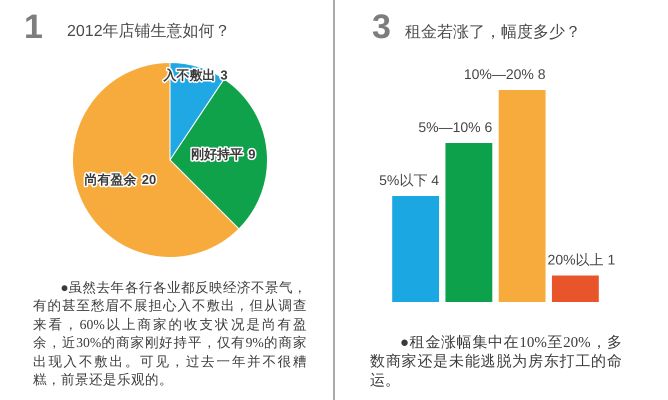 The height and width of the screenshot is (400, 668). I want to click on data-label: 9, so click(252, 154).